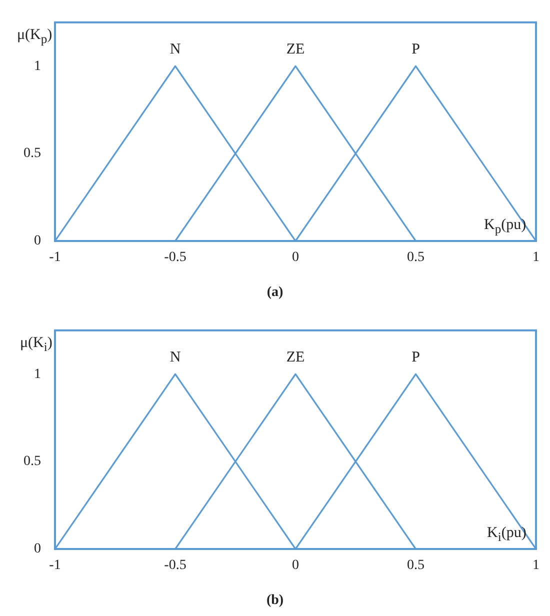 Image resolution: width=550 pixels, height=616 pixels. I want to click on x-axis-title: K$_{i}$(pu), so click(506, 535).